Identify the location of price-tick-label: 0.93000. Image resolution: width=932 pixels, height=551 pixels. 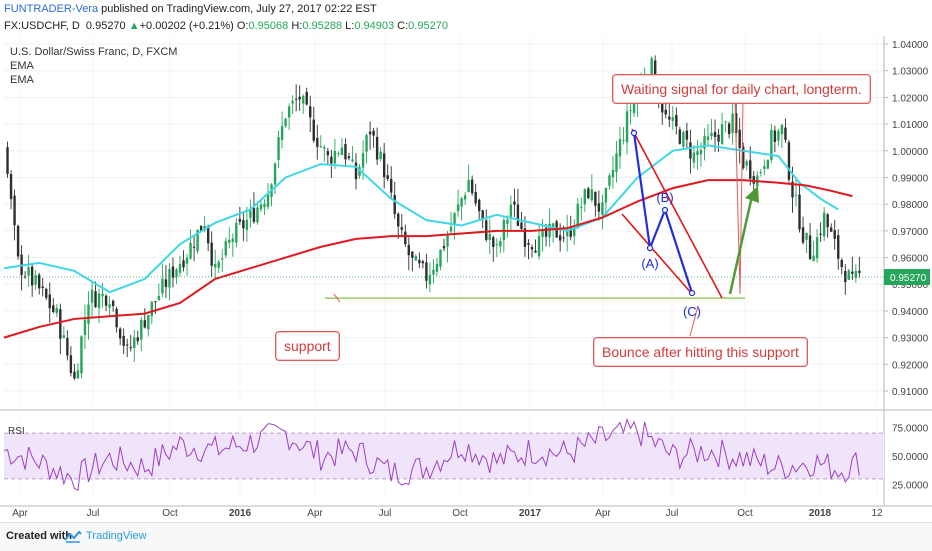
(910, 339).